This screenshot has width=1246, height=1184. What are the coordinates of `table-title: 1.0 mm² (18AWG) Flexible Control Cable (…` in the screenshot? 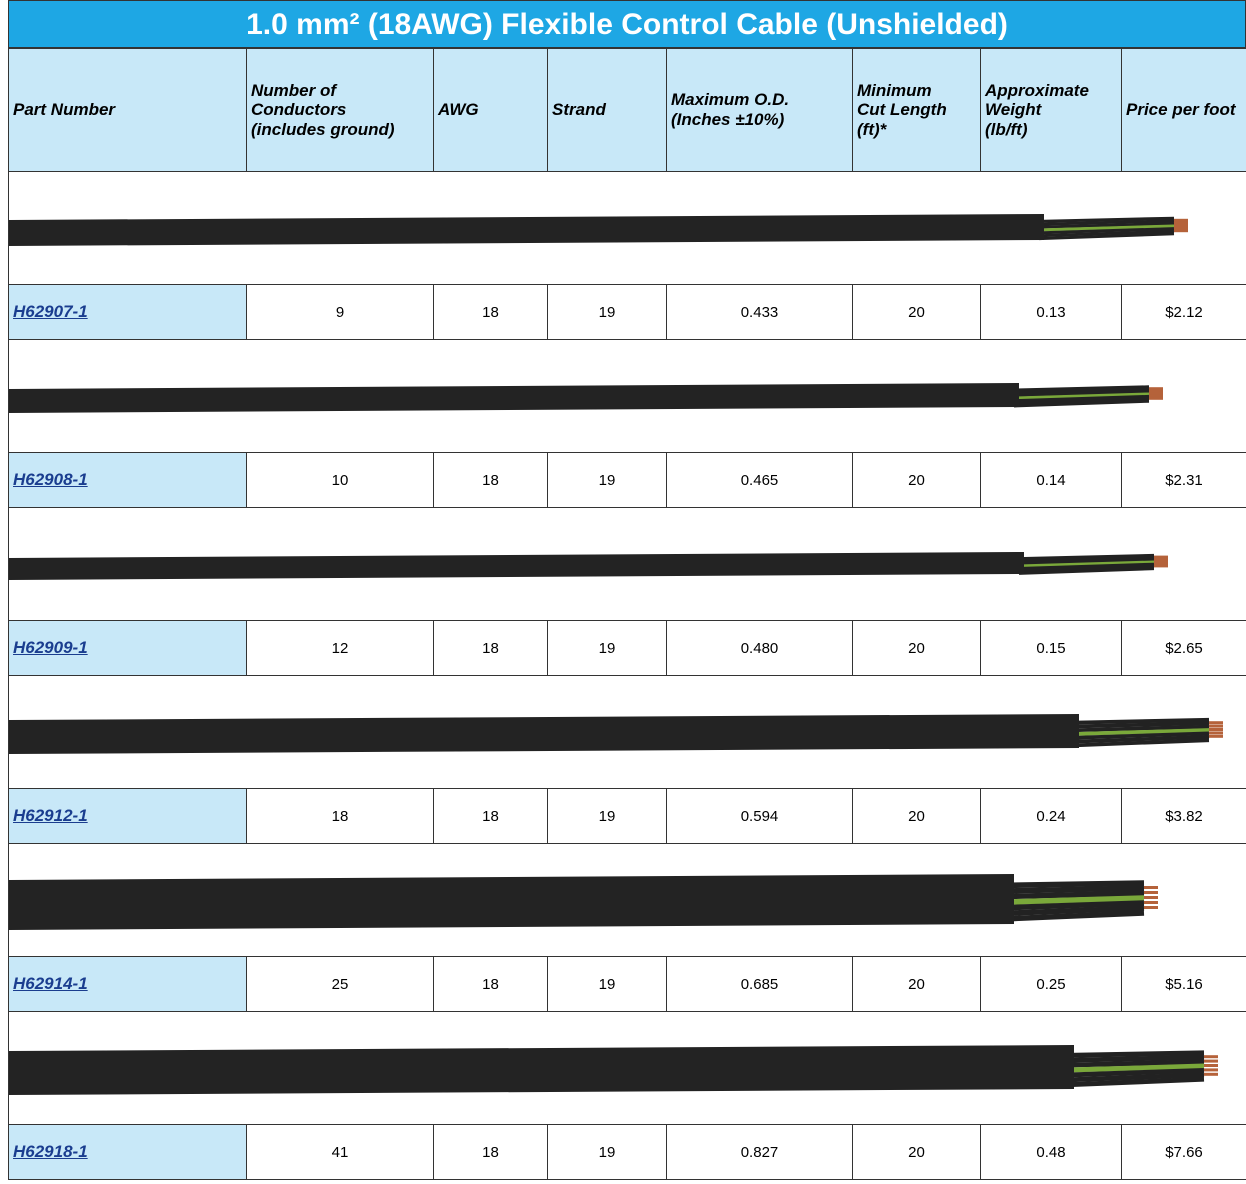 It's located at (627, 24).